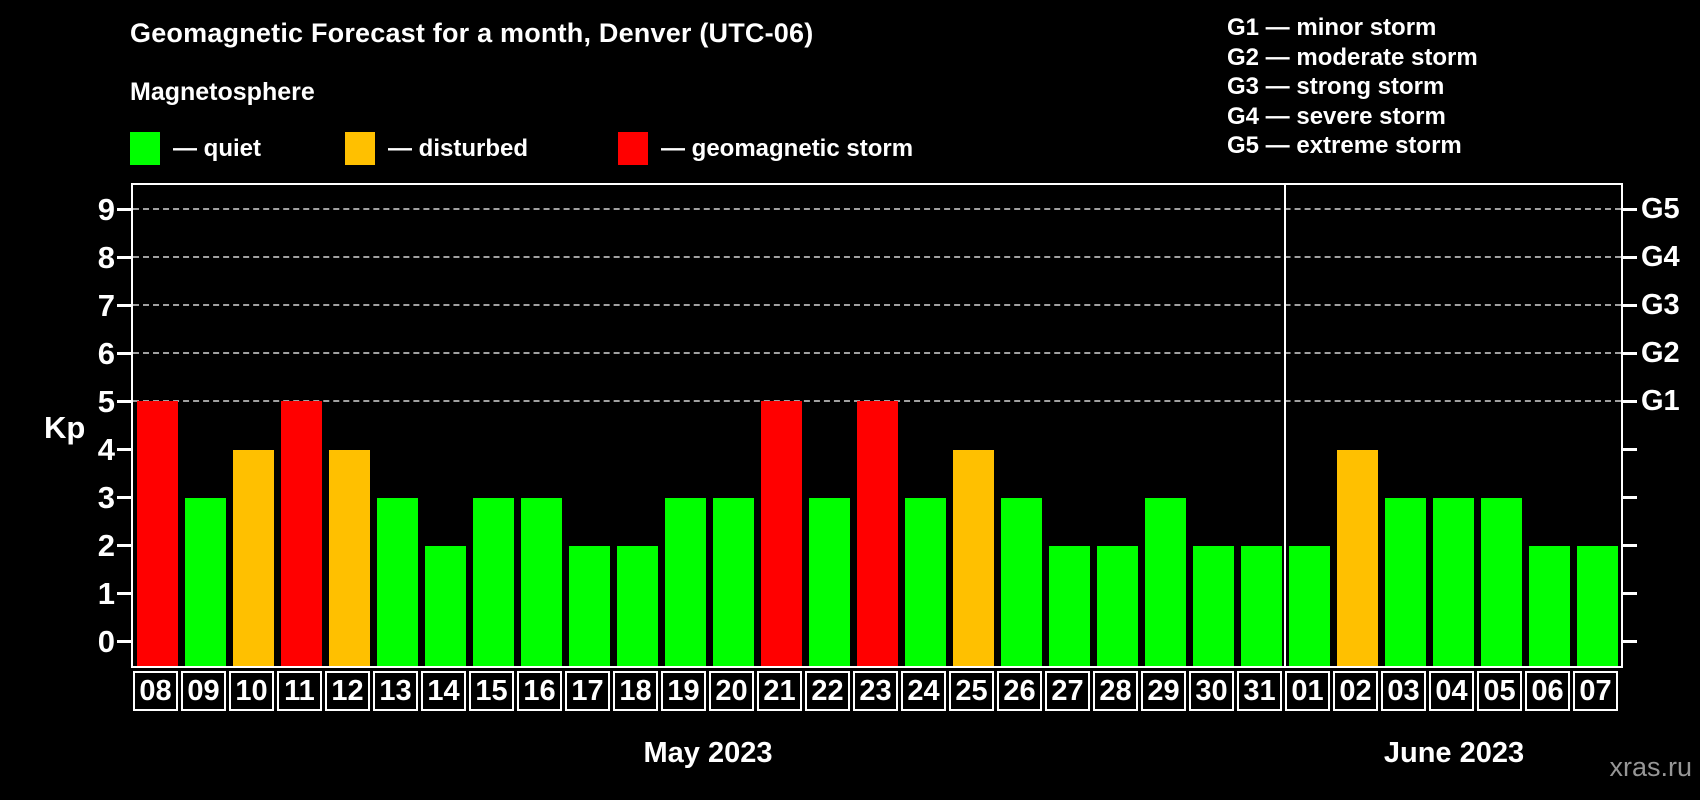  Describe the element at coordinates (1019, 691) in the screenshot. I see `day-label-26: 26` at that location.